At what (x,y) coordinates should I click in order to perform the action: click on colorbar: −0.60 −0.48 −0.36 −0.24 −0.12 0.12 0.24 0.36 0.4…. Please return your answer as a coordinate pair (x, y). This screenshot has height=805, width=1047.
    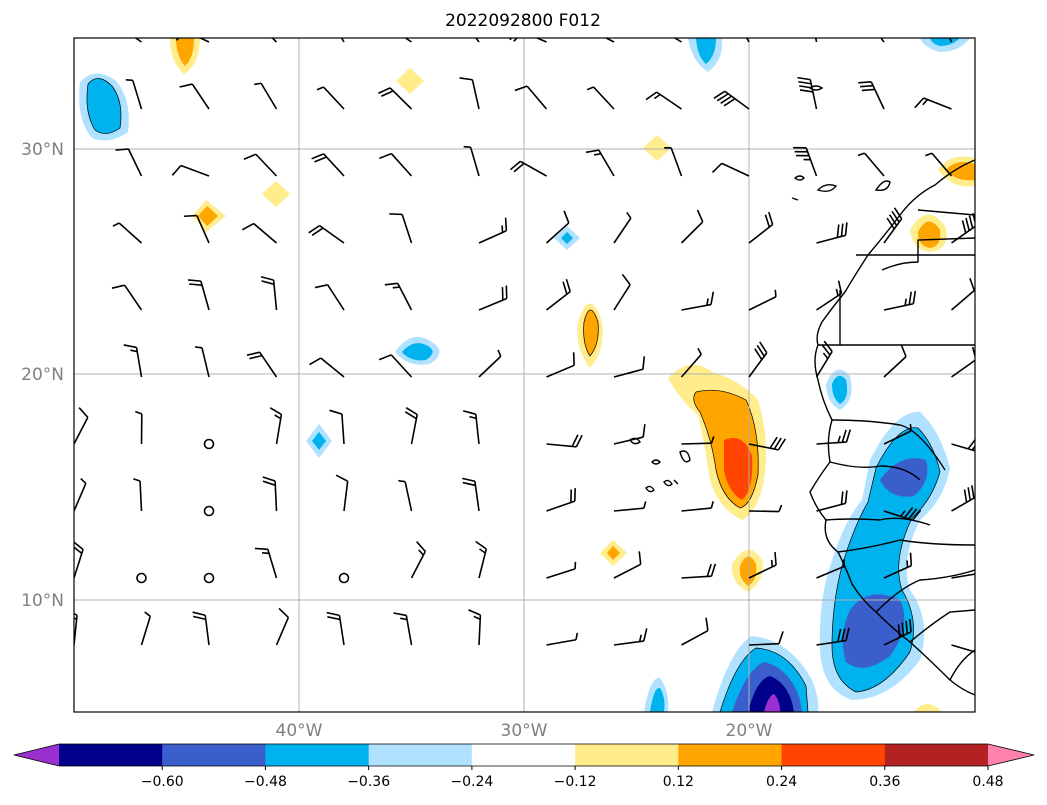
    Looking at the image, I should click on (524, 766).